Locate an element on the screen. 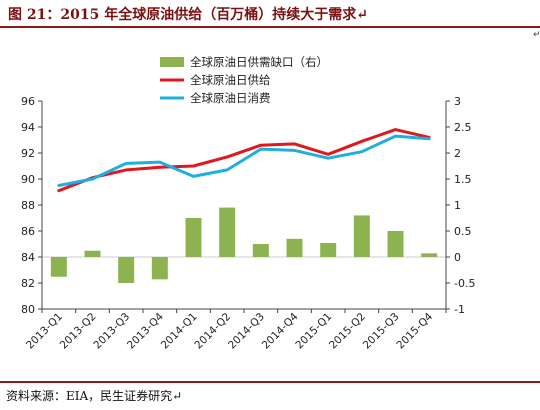 The height and width of the screenshot is (410, 540). legend-label-gap: 全球原油日供需缺口（右） is located at coordinates (259, 62).